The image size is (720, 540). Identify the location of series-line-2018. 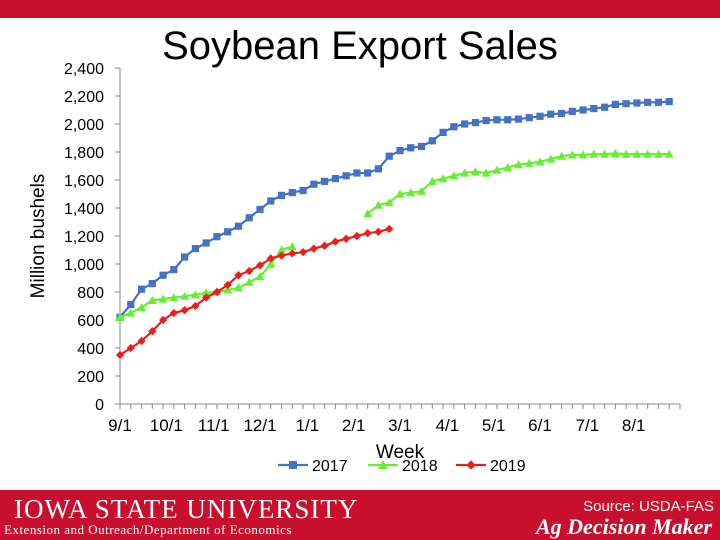
(206, 282).